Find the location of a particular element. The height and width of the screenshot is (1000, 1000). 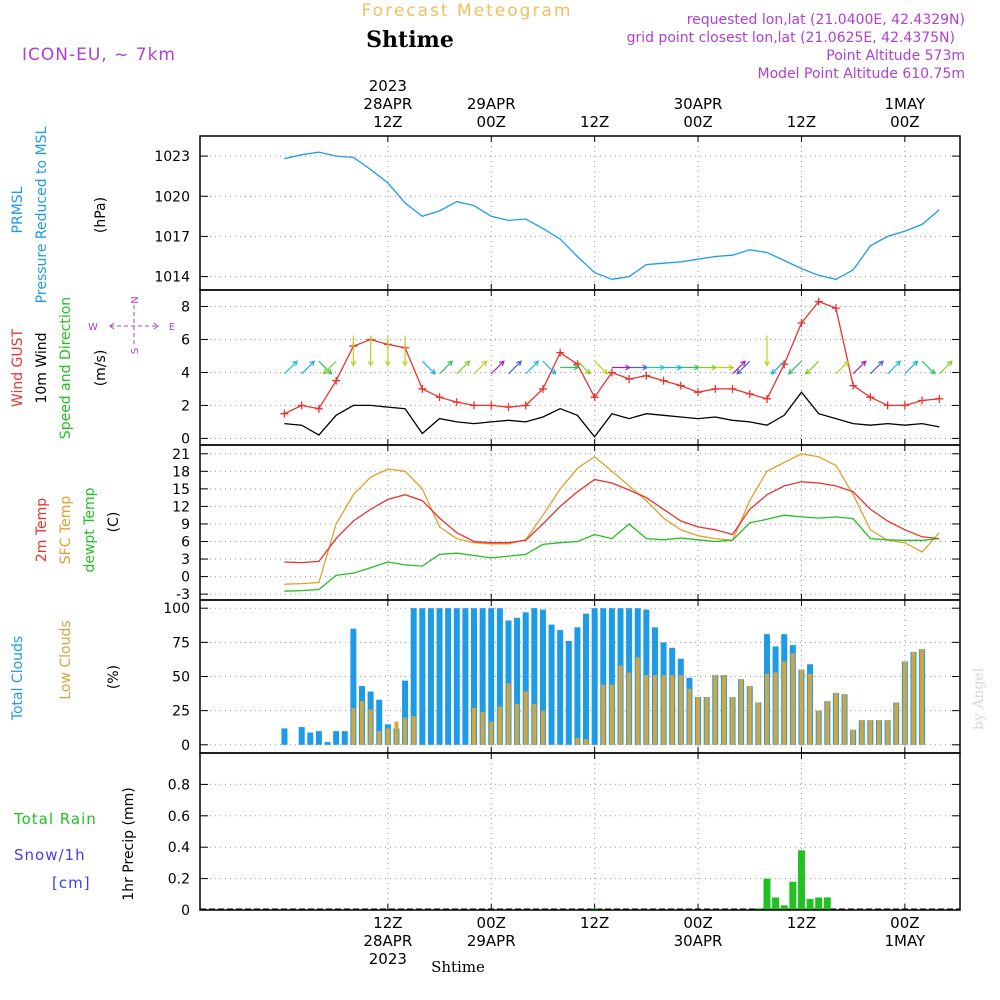

panel-0: 1014 1017 1020 1023 is located at coordinates (557, 213).